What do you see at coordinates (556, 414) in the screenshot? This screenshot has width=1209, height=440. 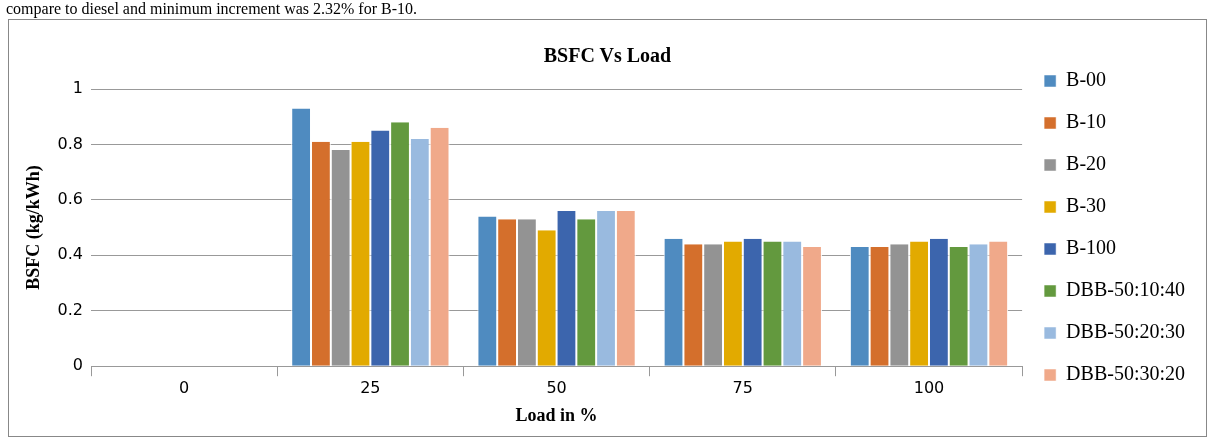 I see `x-axis-title: Load in %` at bounding box center [556, 414].